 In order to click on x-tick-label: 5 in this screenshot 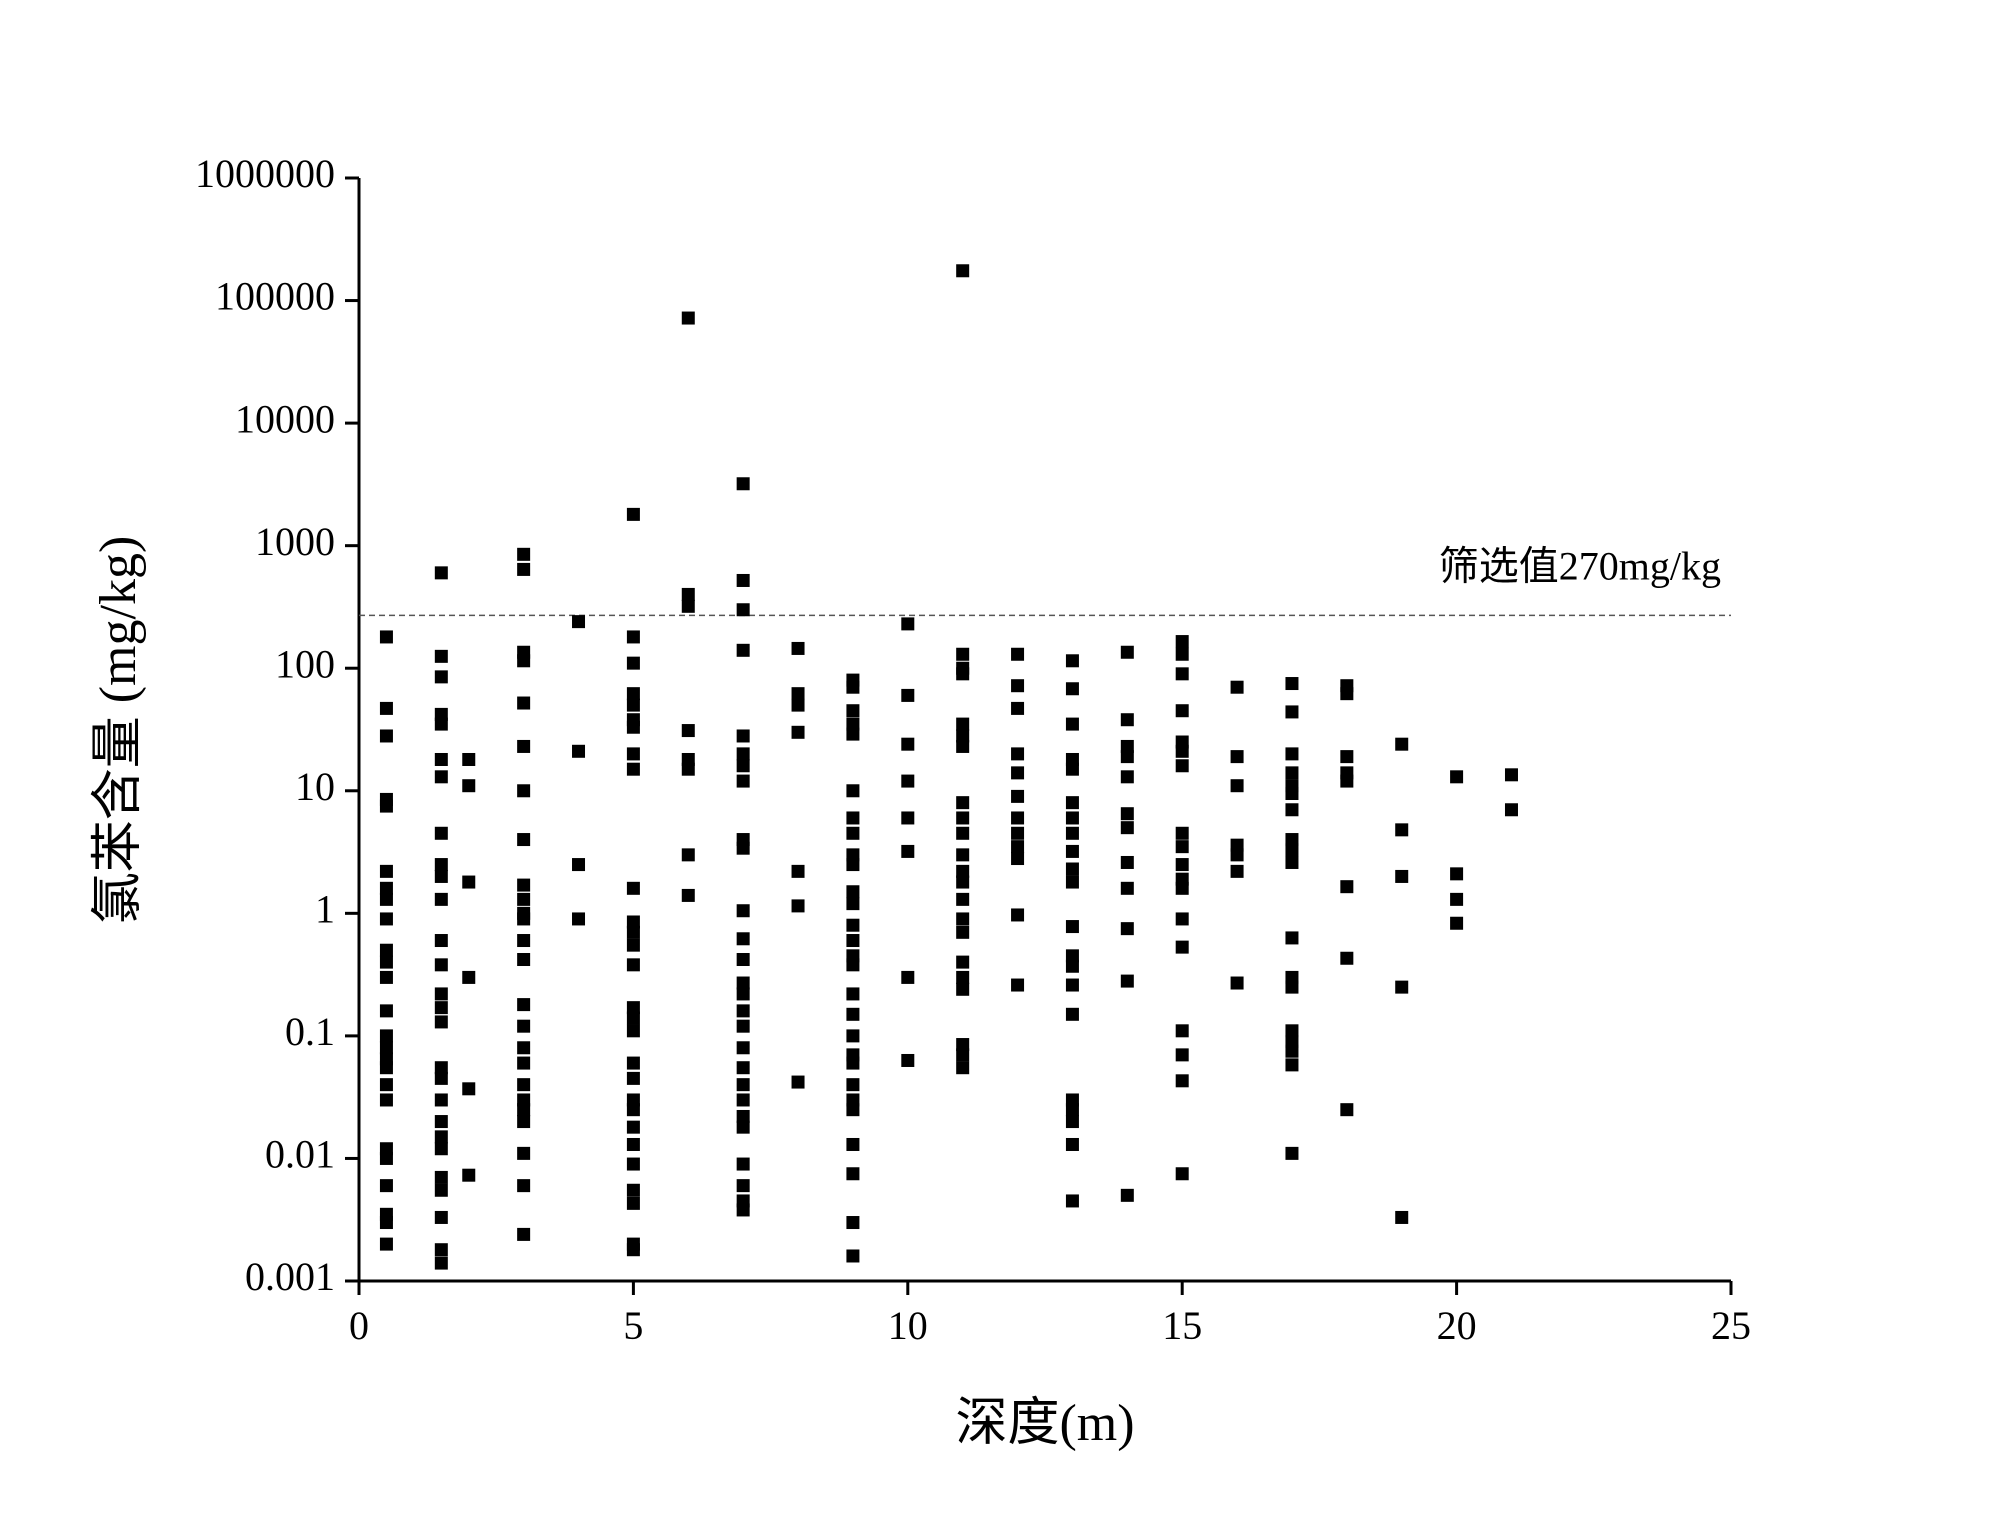, I will do `click(633, 1325)`.